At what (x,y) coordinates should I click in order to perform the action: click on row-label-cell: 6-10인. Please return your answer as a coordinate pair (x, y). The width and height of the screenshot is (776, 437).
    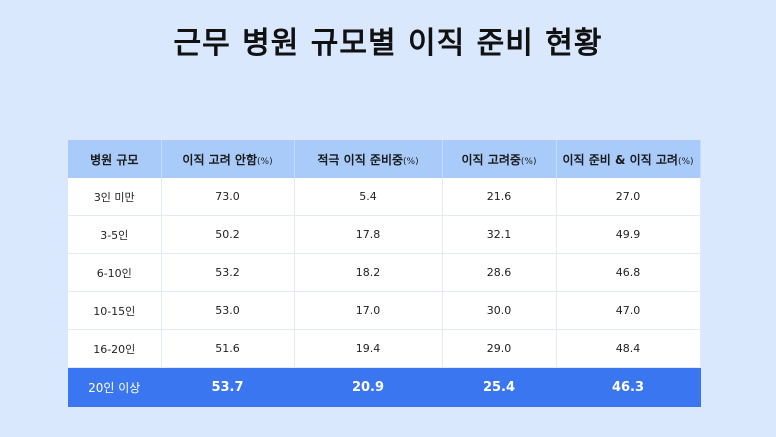
    Looking at the image, I should click on (115, 272).